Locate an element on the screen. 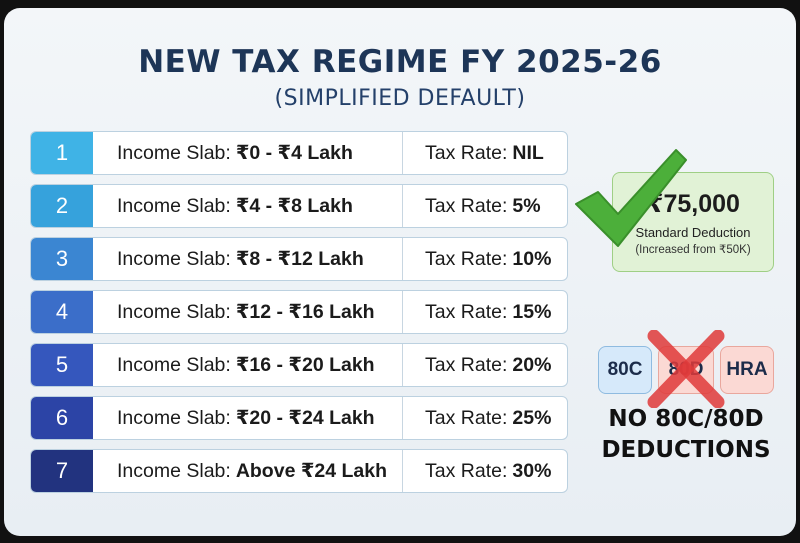 Image resolution: width=800 pixels, height=543 pixels. tax-rate: Tax Rate: 30% is located at coordinates (485, 471).